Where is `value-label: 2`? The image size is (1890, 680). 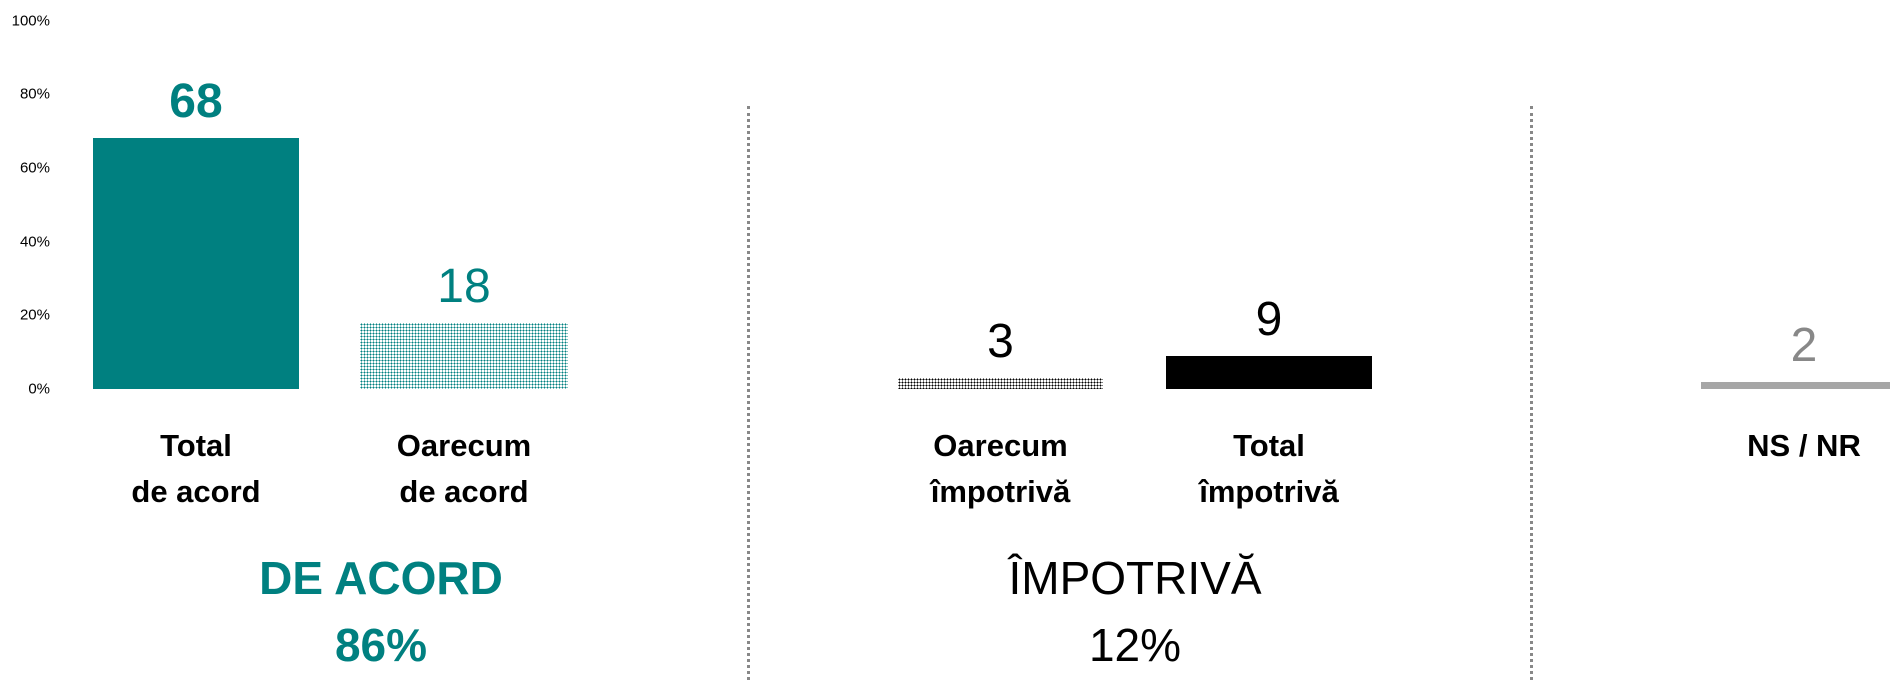 value-label: 2 is located at coordinates (1804, 345).